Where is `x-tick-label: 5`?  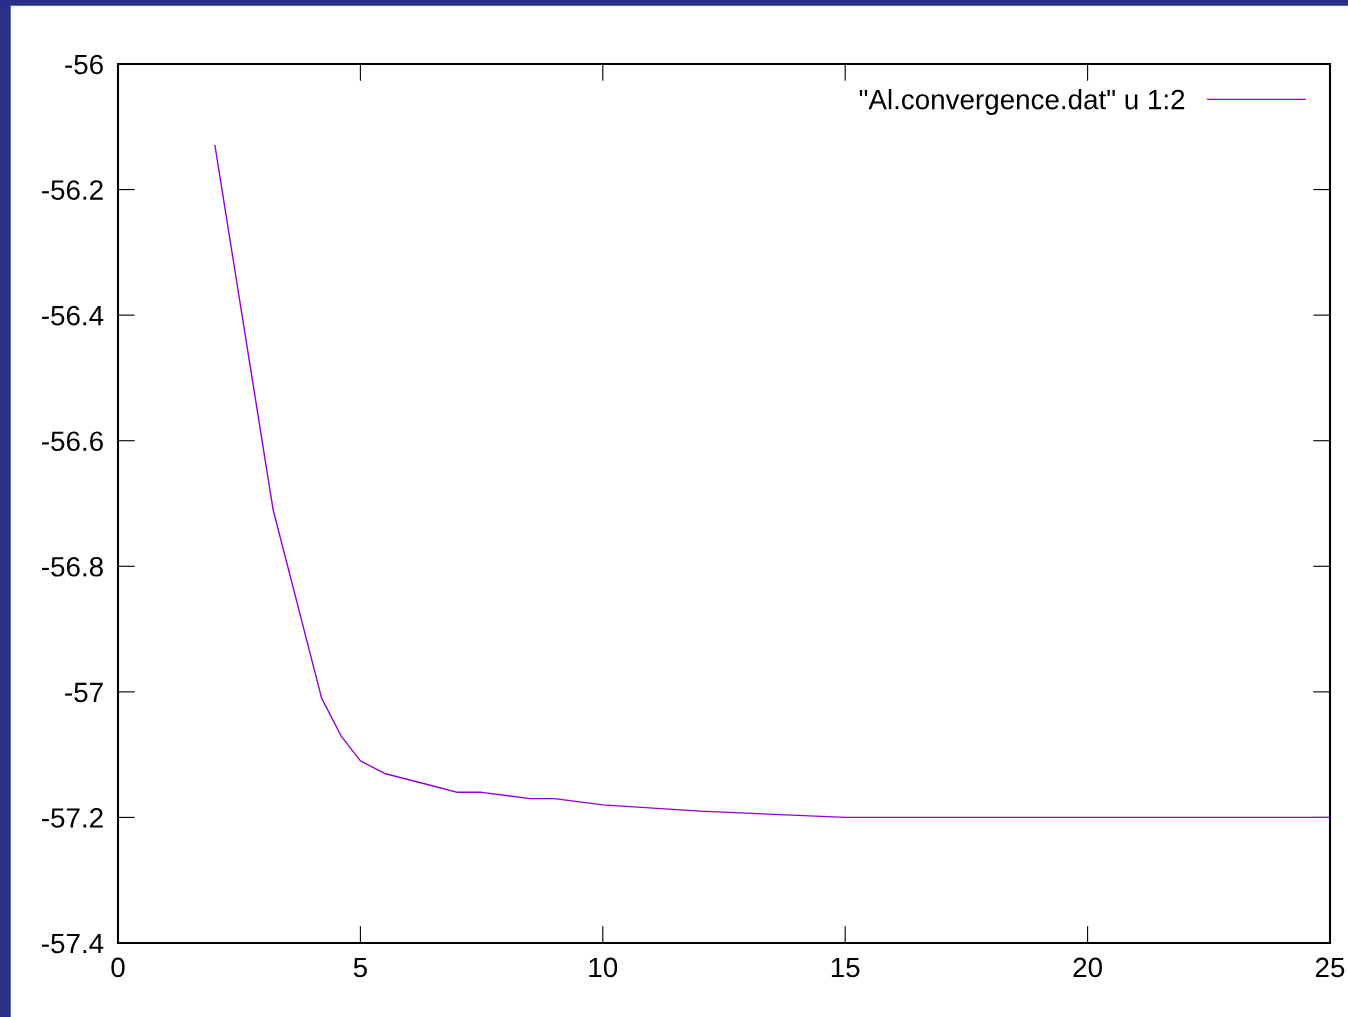 x-tick-label: 5 is located at coordinates (360, 967).